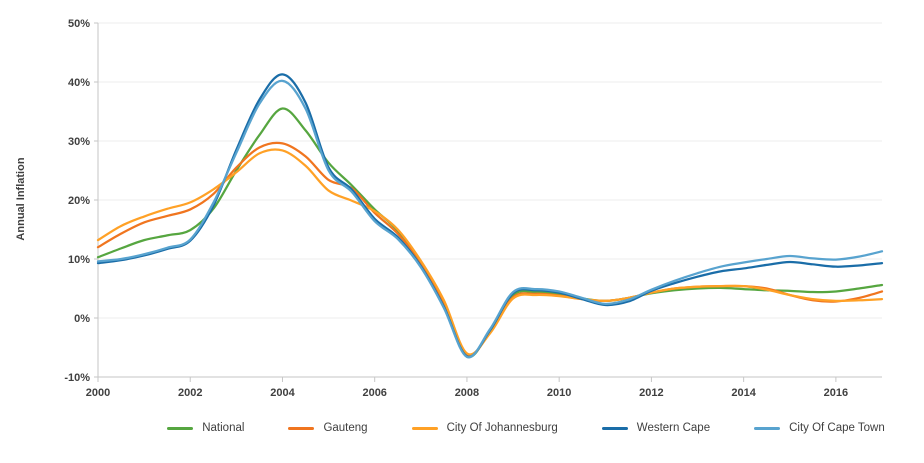  I want to click on x-tick-label: 2002, so click(190, 393).